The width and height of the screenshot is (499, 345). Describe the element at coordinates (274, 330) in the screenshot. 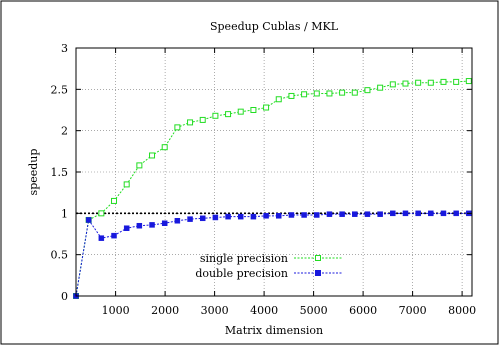

I see `x-axis-label: Matrix dimension` at that location.